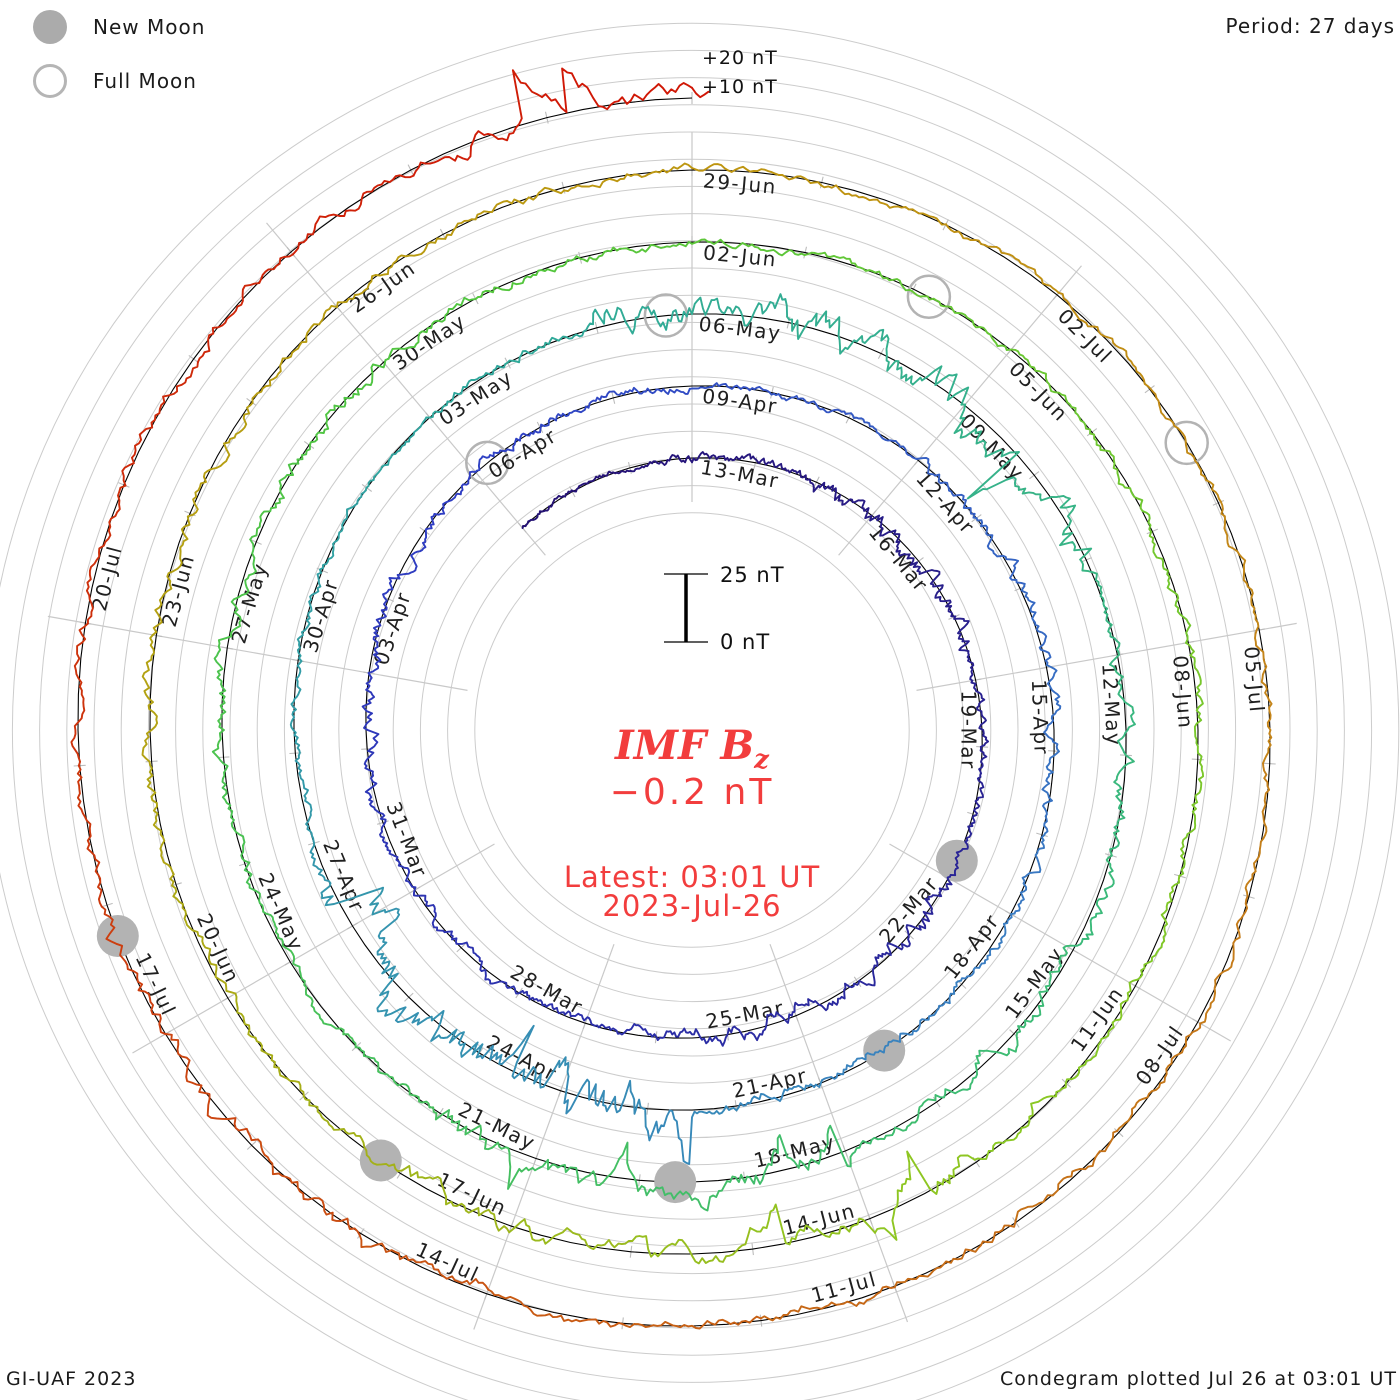  What do you see at coordinates (1040, 717) in the screenshot?
I see `ring-date-label: 15-Apr` at bounding box center [1040, 717].